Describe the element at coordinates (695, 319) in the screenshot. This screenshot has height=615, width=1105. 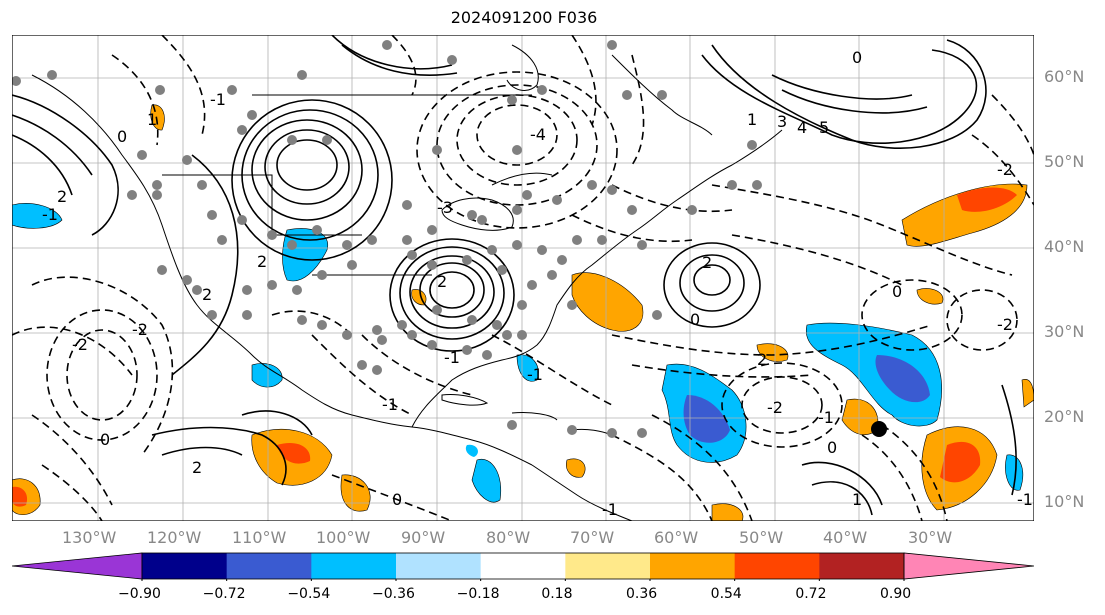
I see `contour-label: 0` at that location.